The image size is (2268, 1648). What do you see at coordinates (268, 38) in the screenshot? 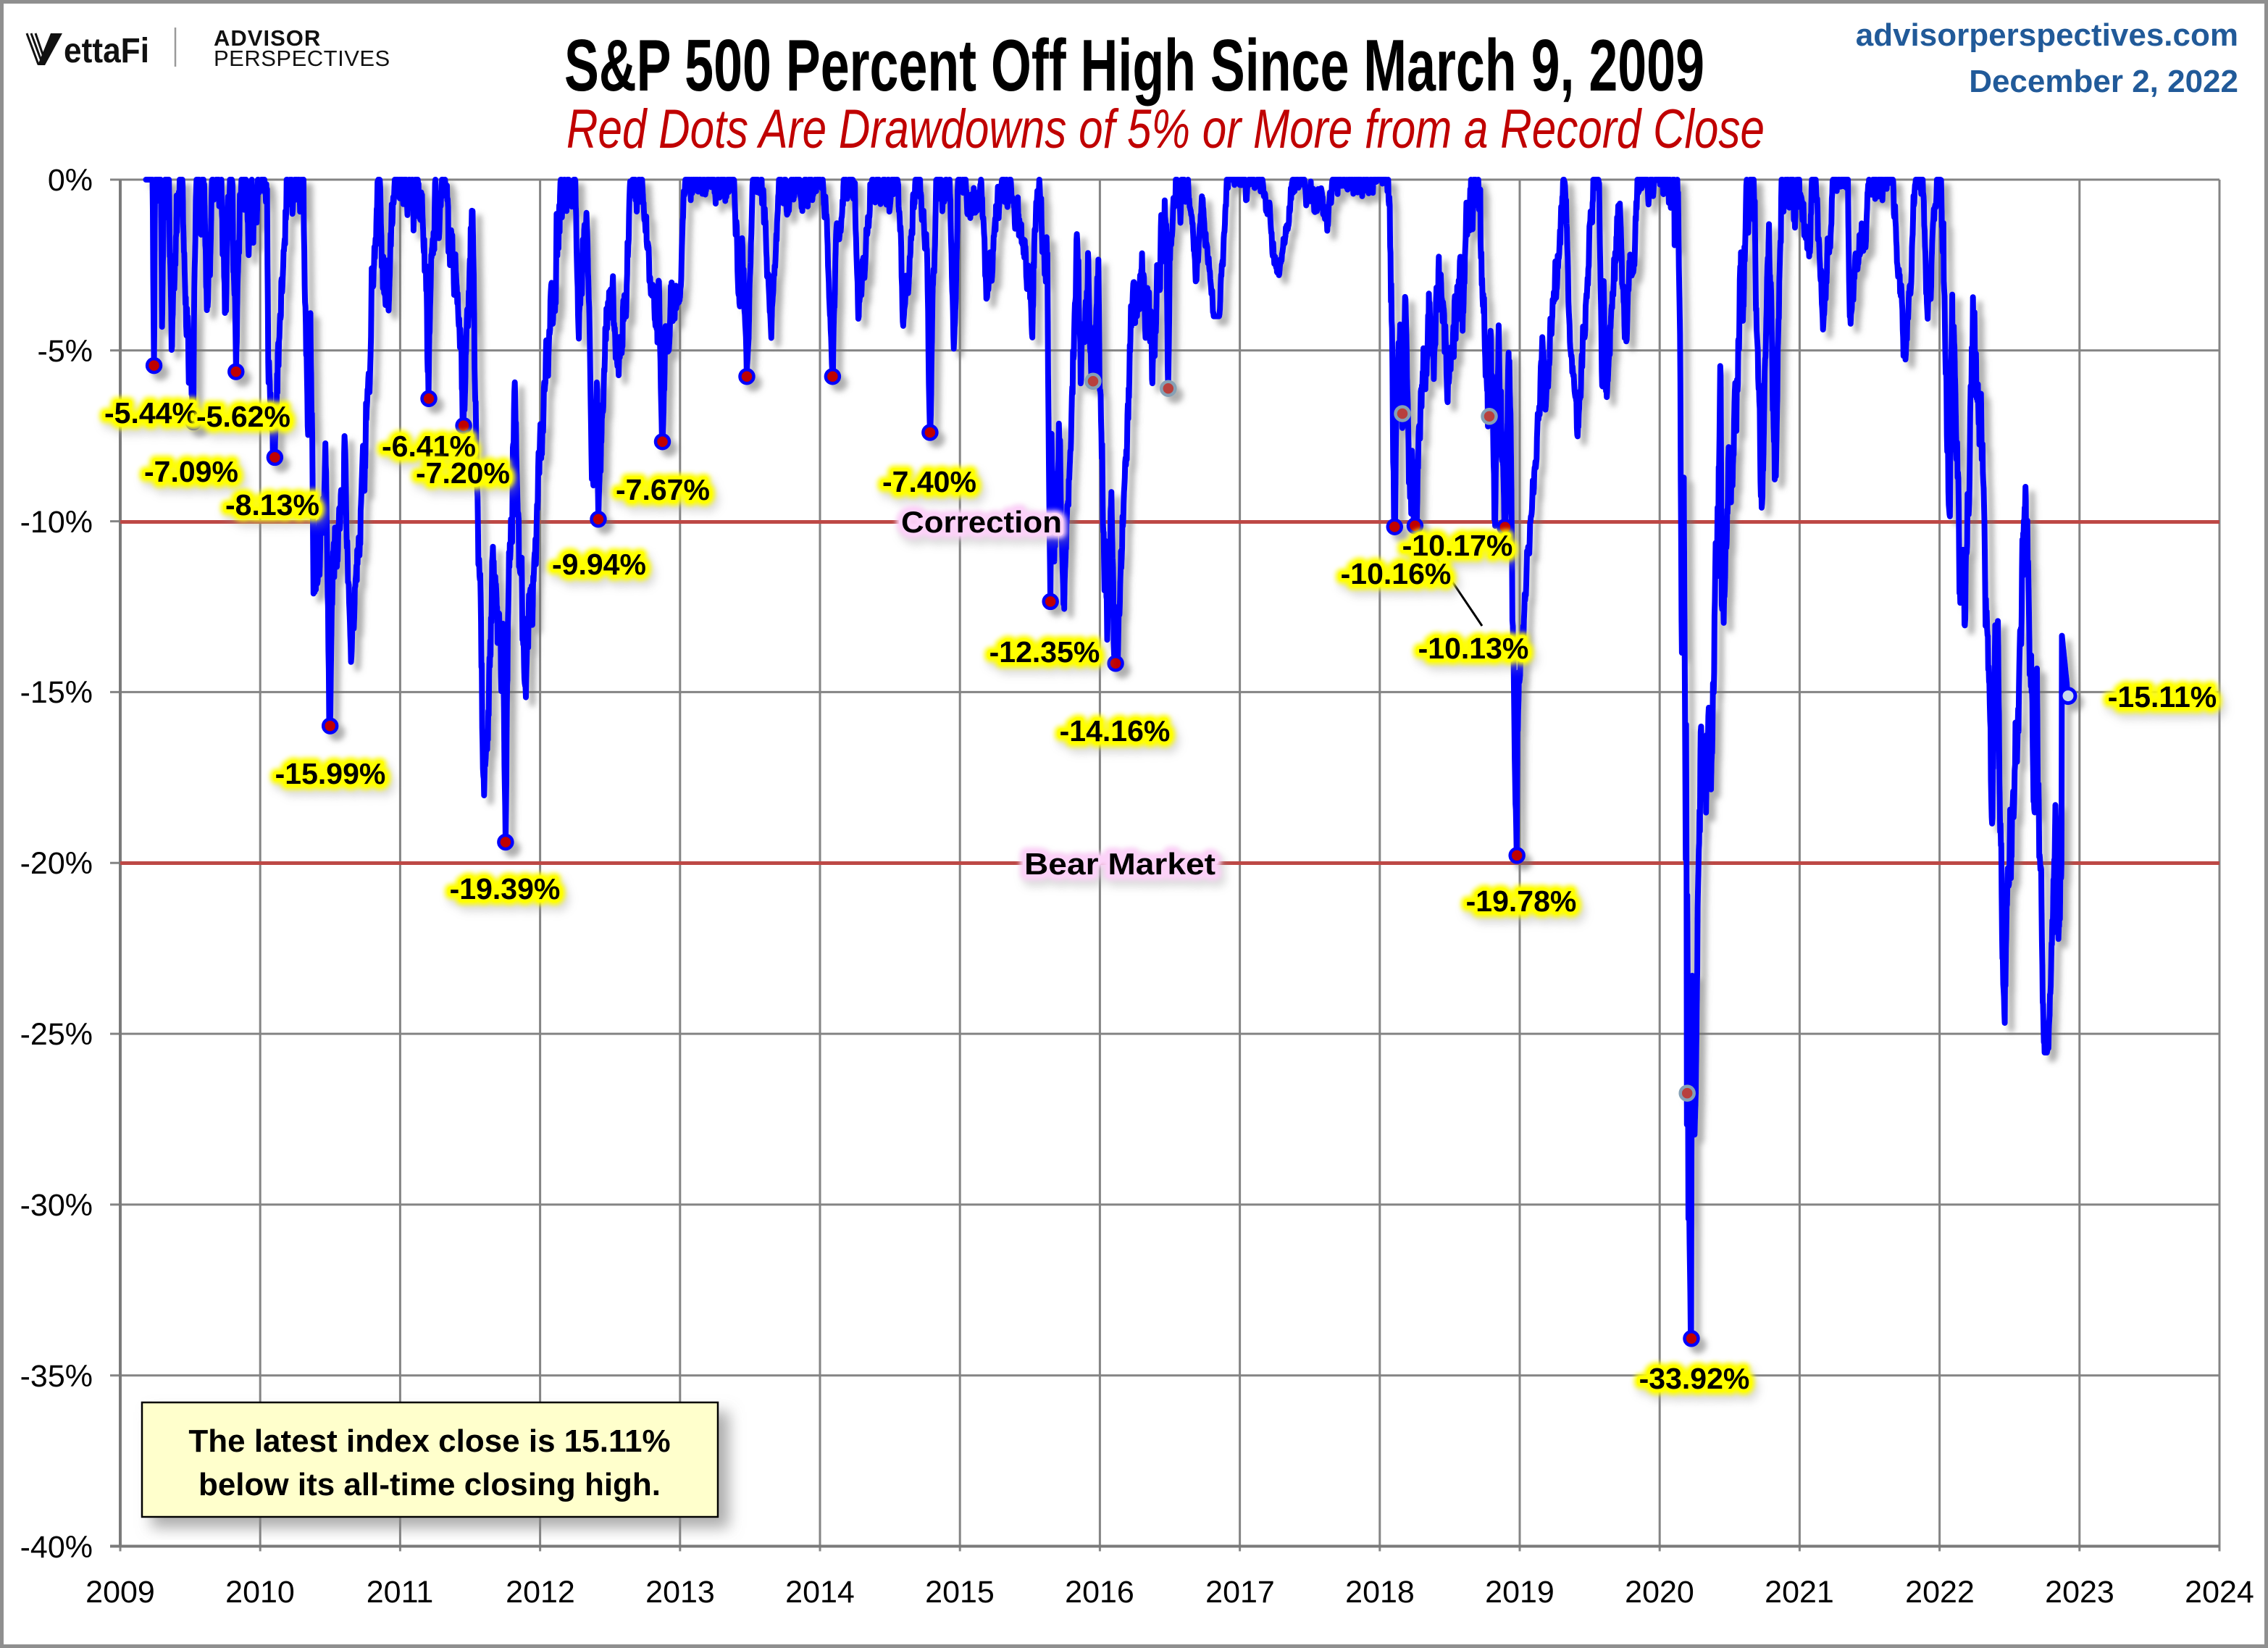
I see `svg-text: ADVISOR` at bounding box center [268, 38].